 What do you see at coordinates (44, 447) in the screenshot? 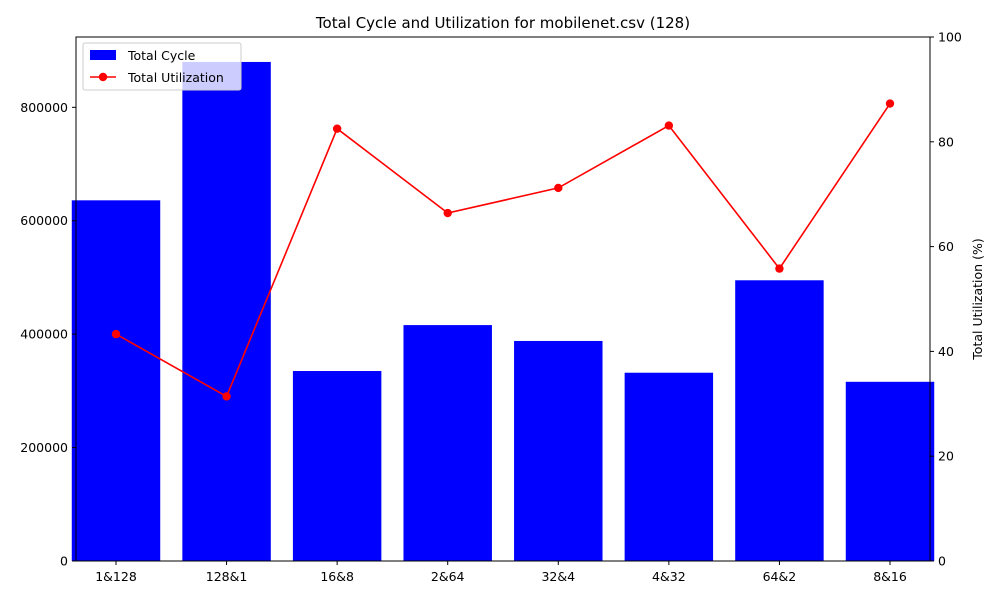
I see `y-left-tick-label: 200000` at bounding box center [44, 447].